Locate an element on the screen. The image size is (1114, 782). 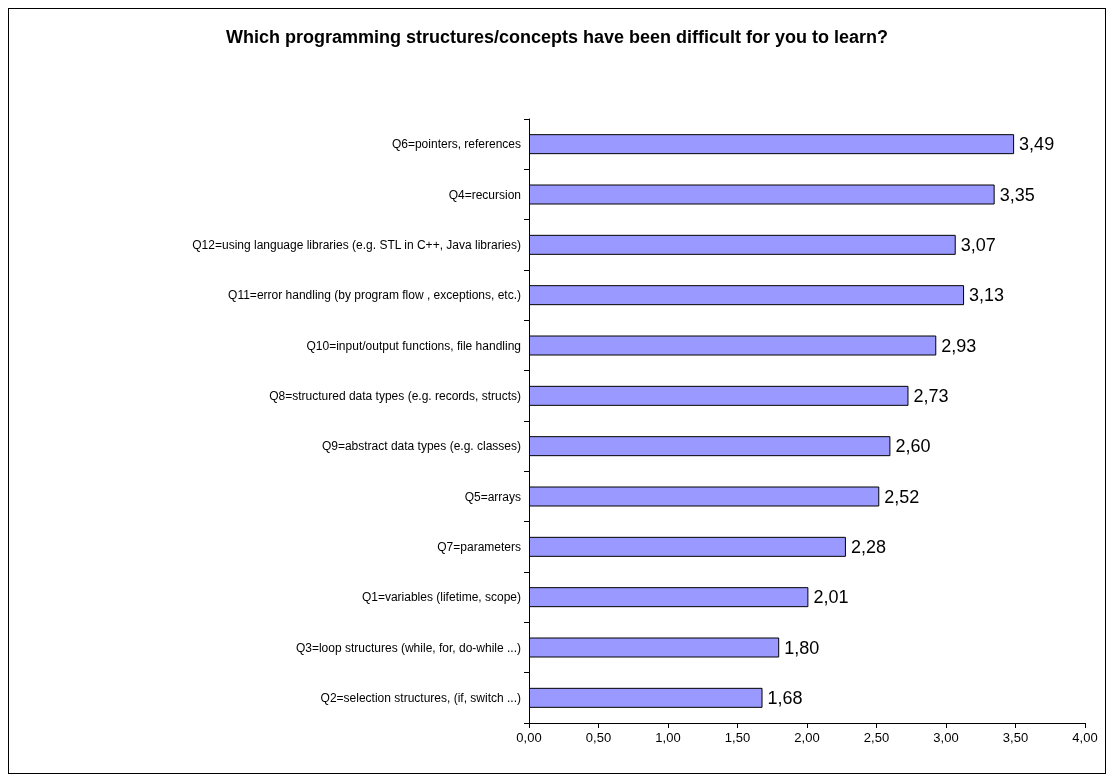
y-tick-label: Q12=using language libraries (e.g. STL in C++, Java libraries) is located at coordinates (356, 244).